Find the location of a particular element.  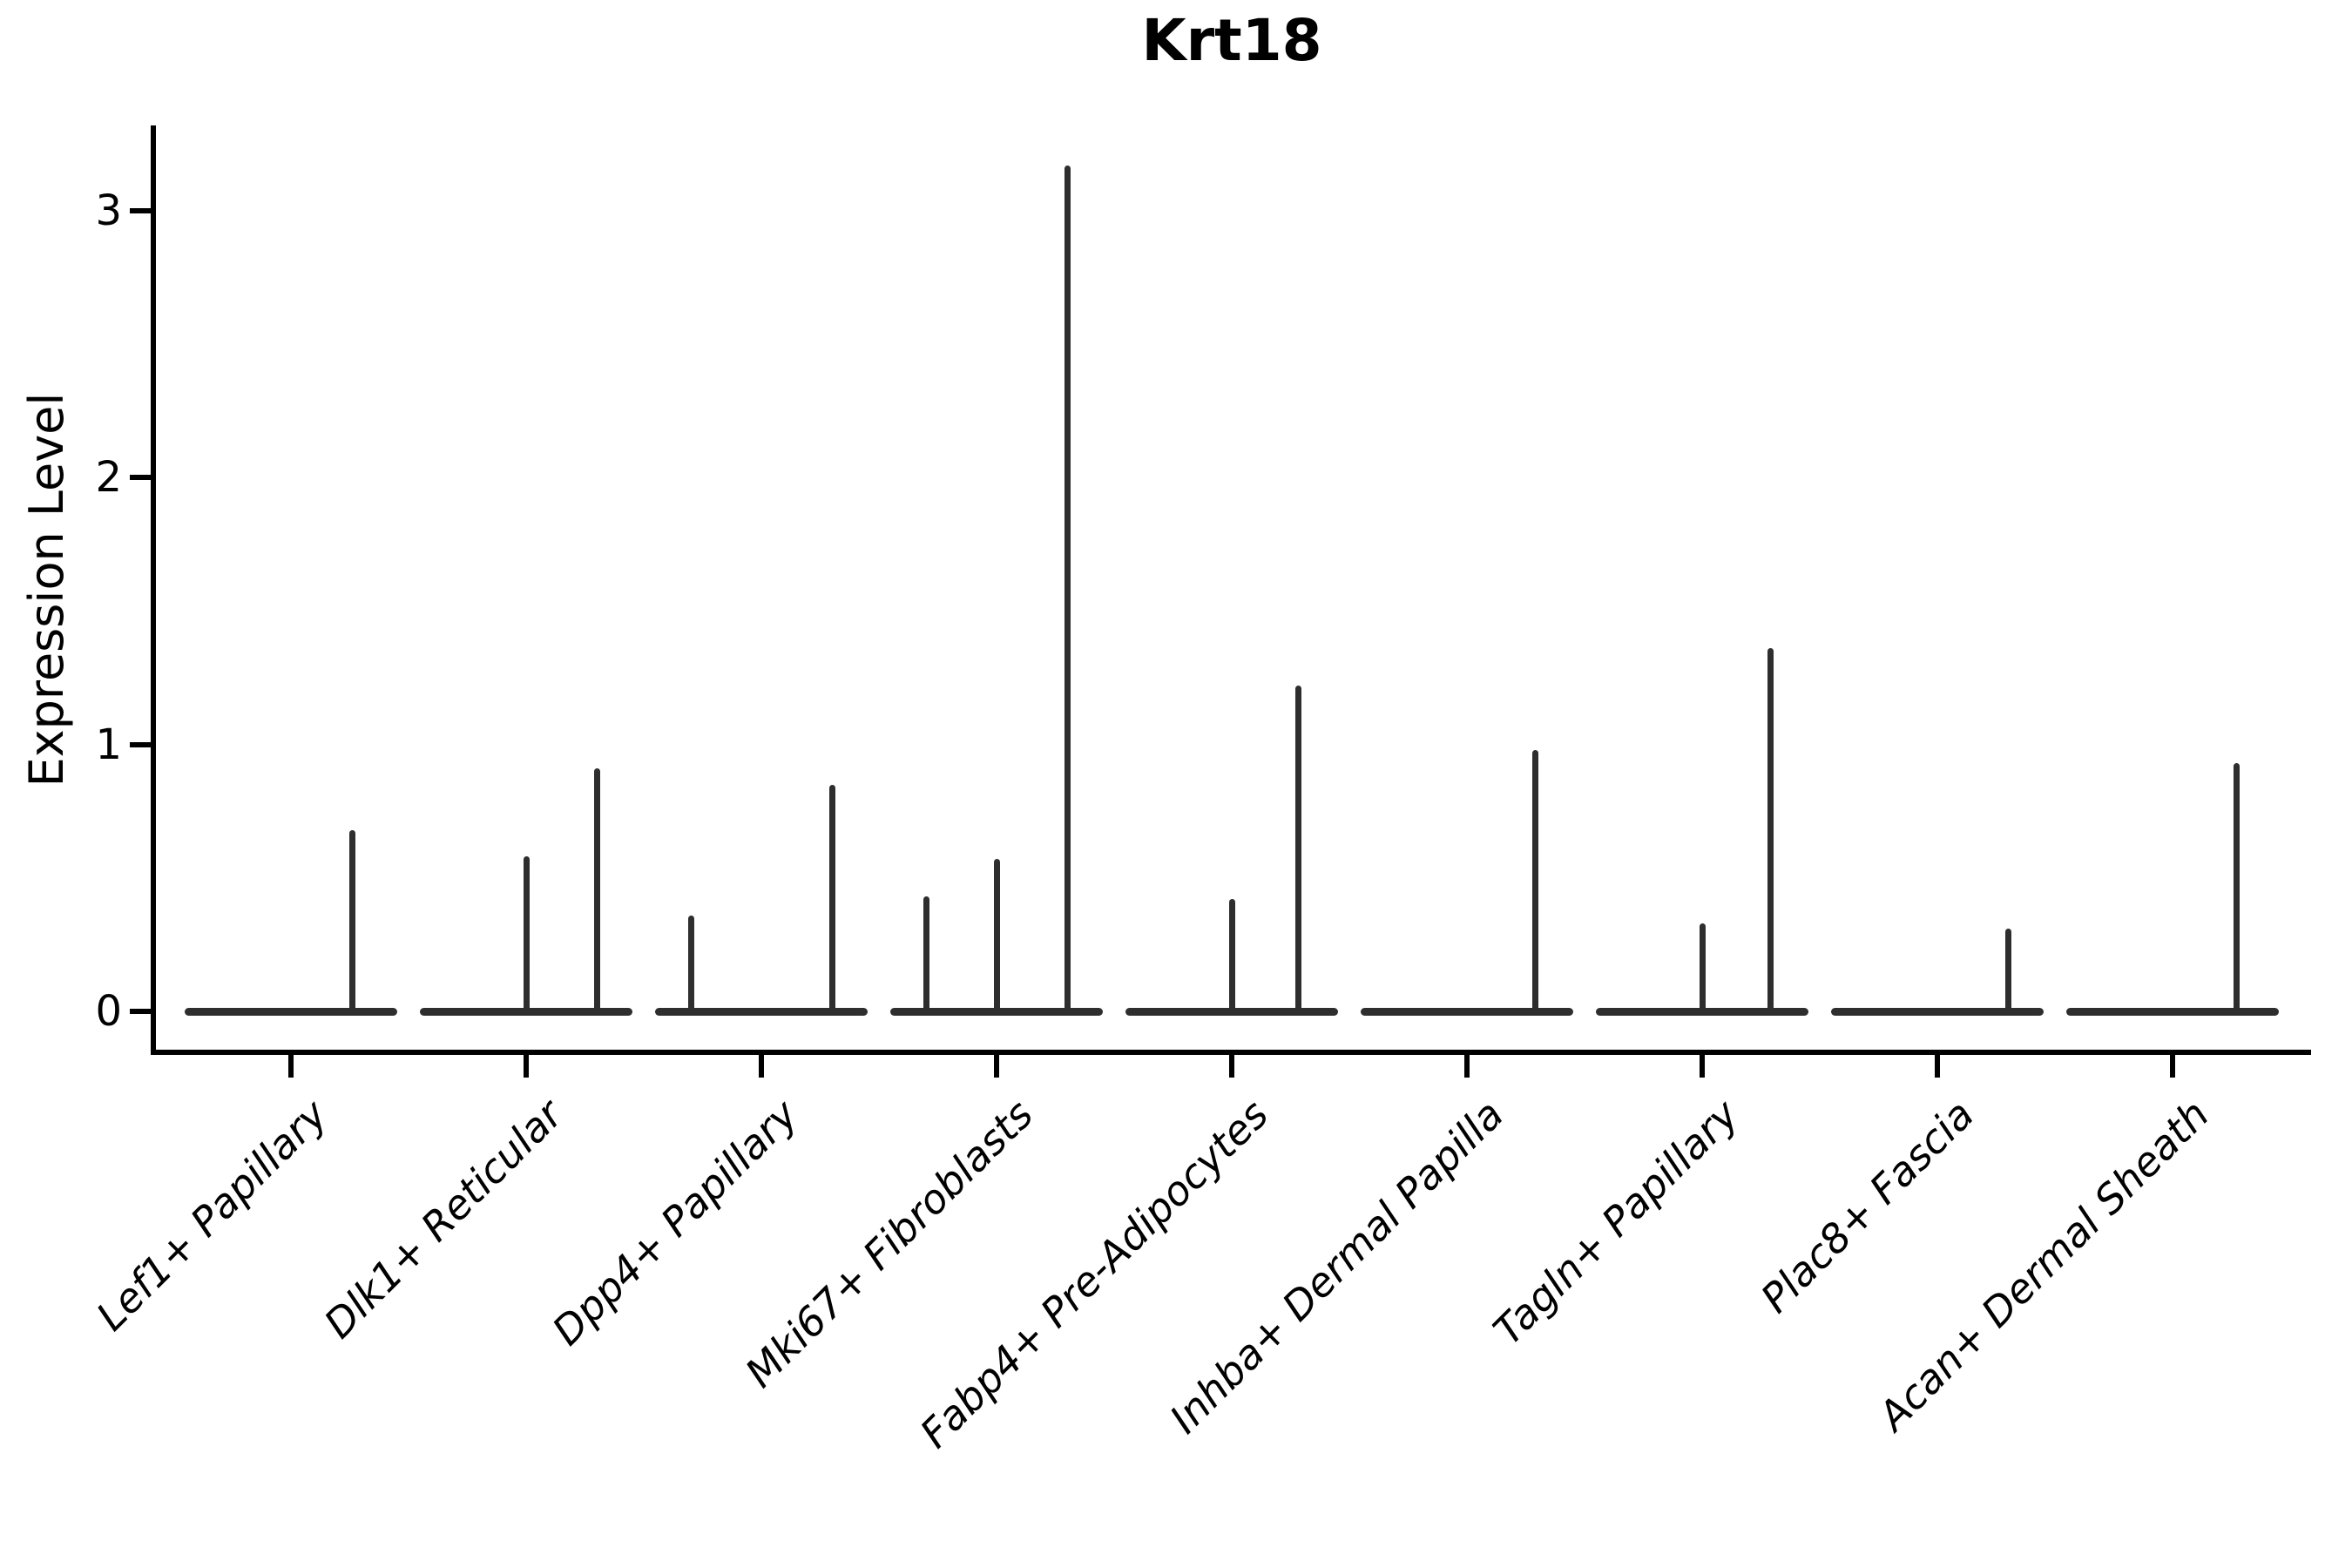

x-tick-label: Tagln+ Papillary is located at coordinates (1616, 1223).